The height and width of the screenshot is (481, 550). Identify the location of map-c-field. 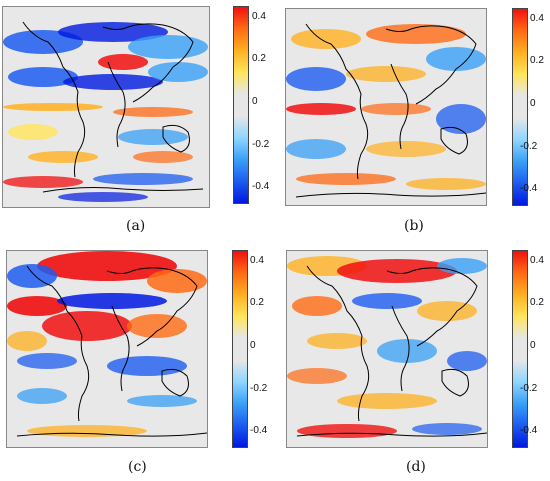
(107, 349).